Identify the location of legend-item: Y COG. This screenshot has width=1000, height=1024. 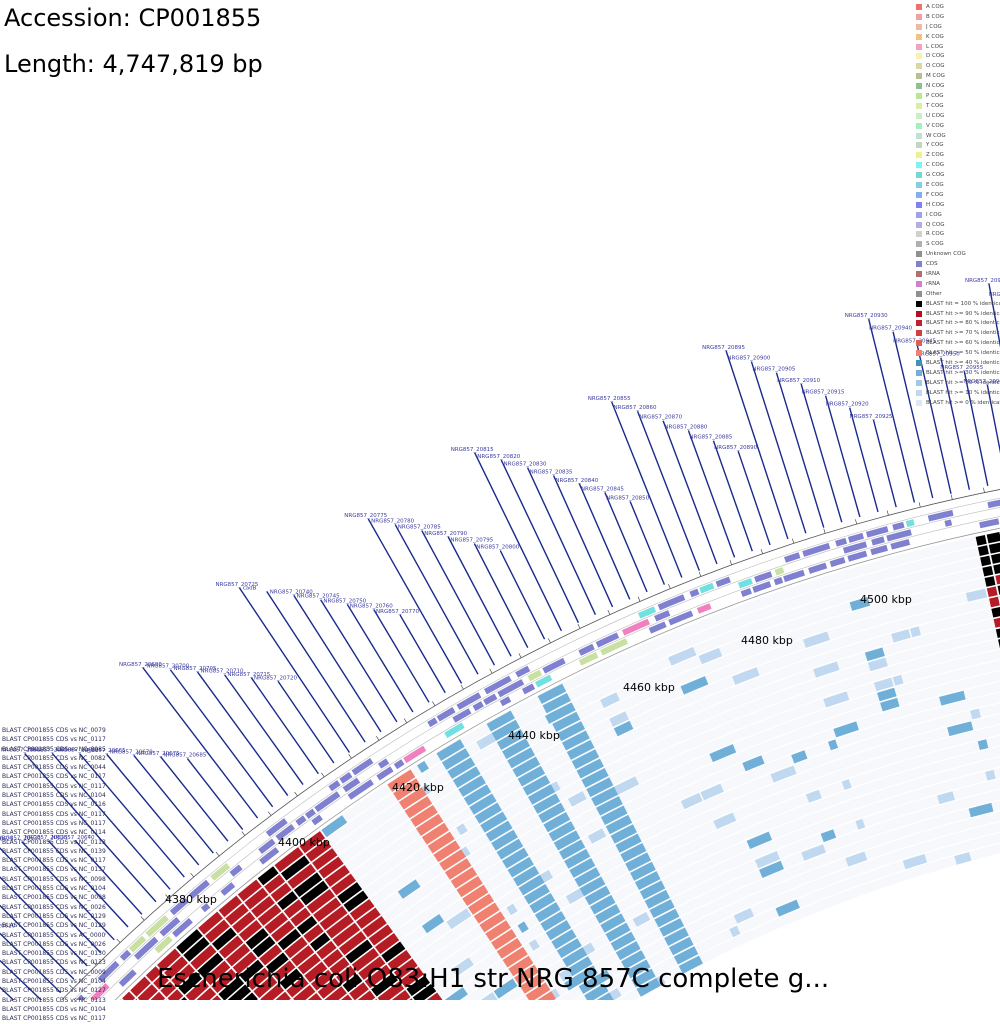
(958, 145).